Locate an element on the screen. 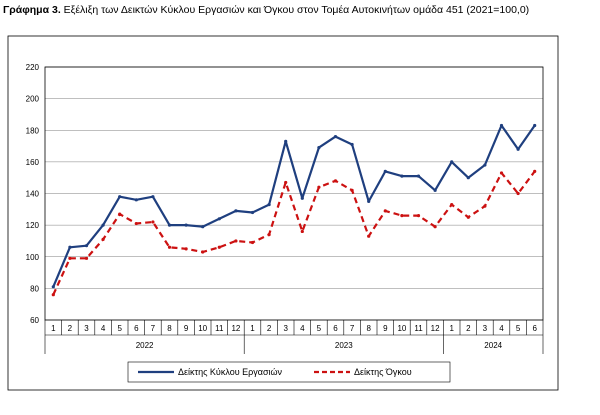 Image resolution: width=600 pixels, height=415 pixels. y-tick-label: 220 is located at coordinates (33, 67).